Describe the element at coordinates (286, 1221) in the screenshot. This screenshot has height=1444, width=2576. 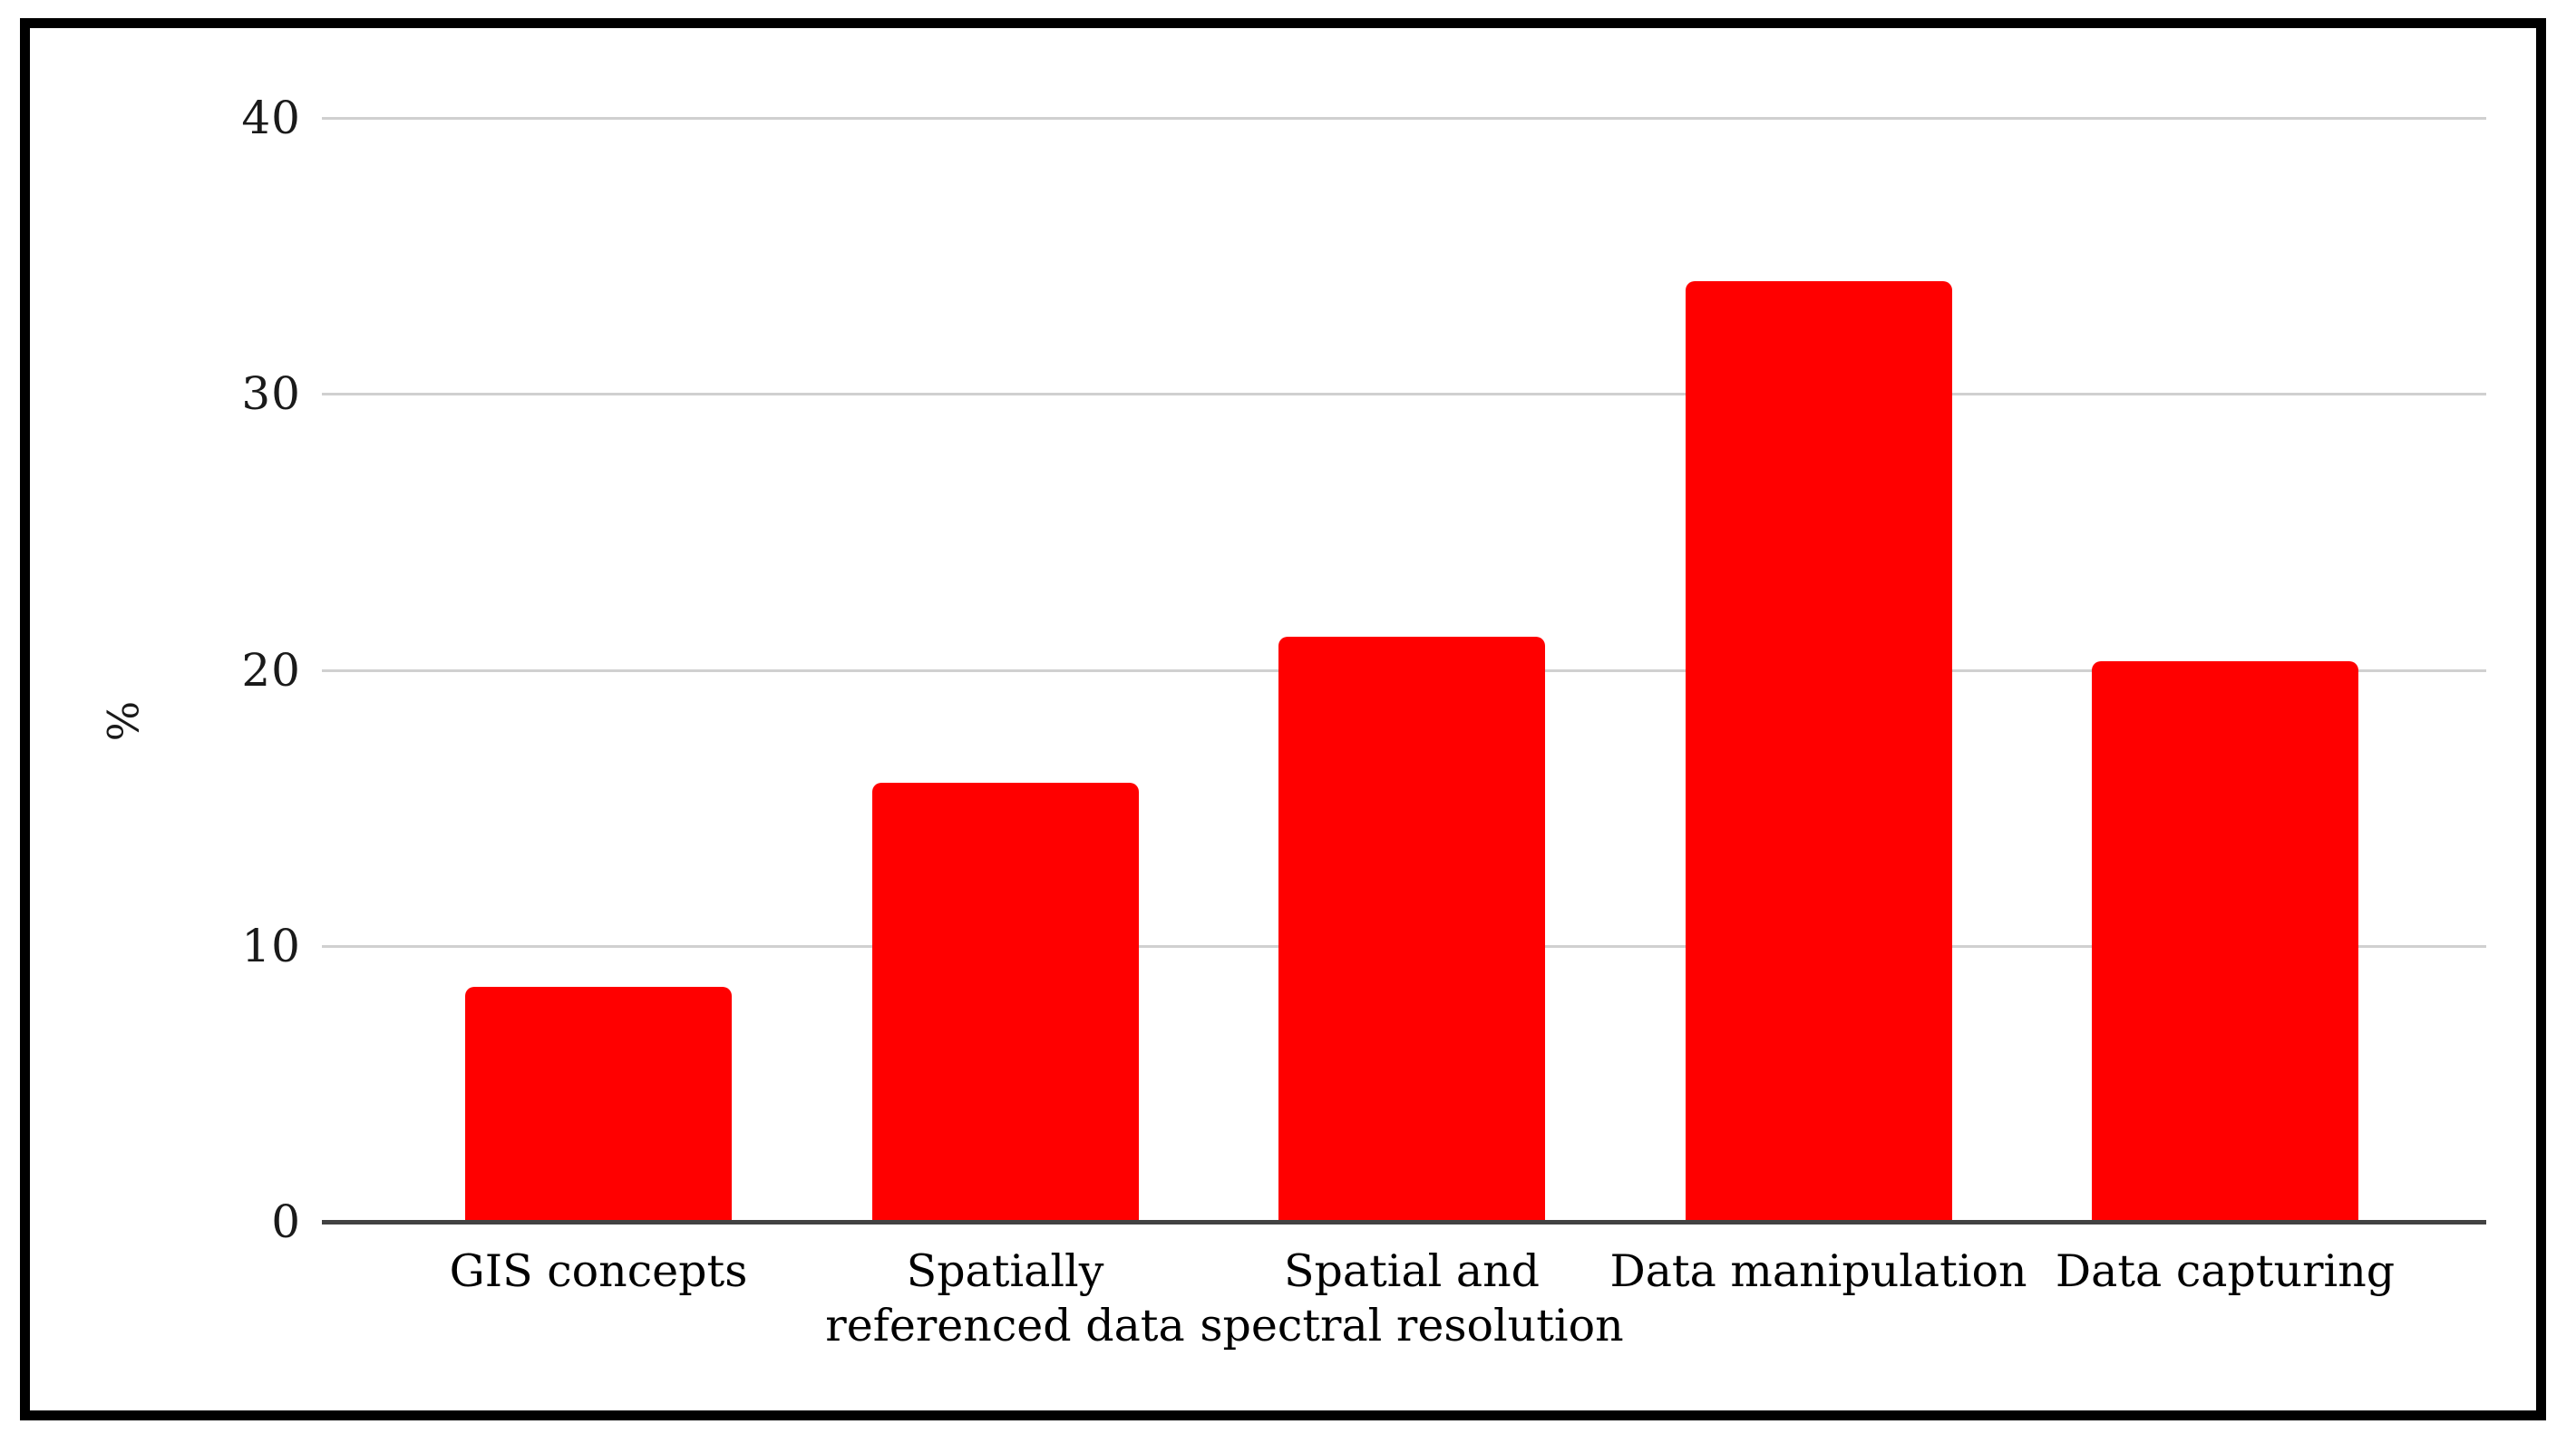
I see `y-tick-label-0: 0` at that location.